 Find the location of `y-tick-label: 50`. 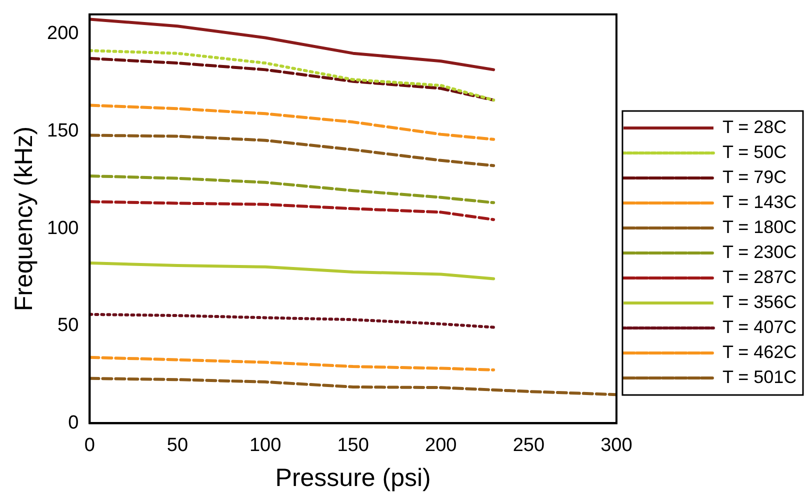

y-tick-label: 50 is located at coordinates (68, 325).